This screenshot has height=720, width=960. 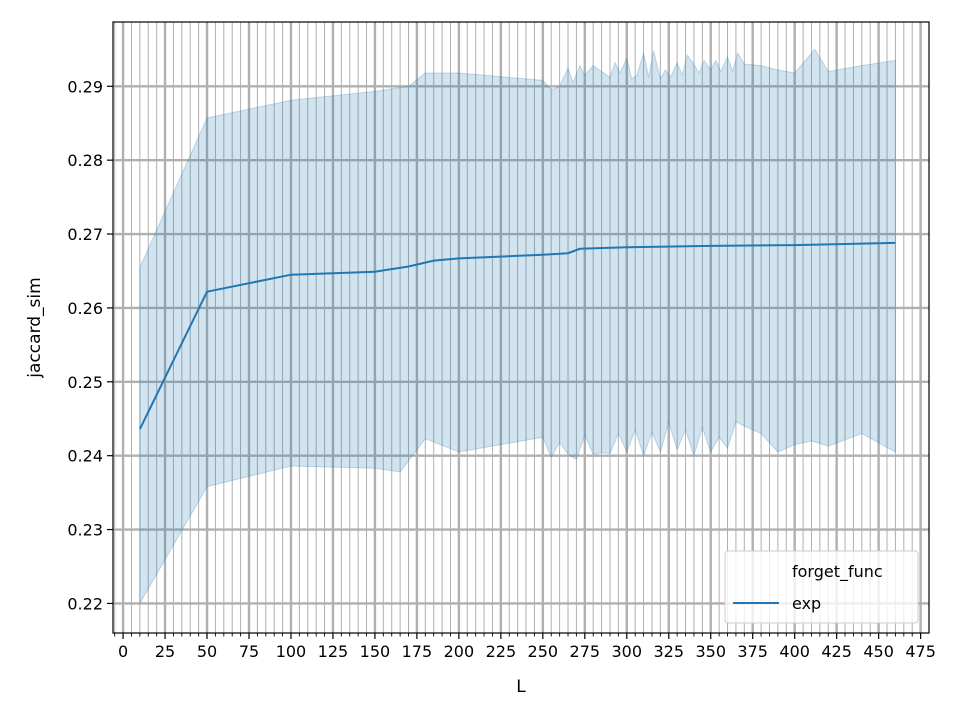 I want to click on legend: forget_func exp, so click(x=821, y=587).